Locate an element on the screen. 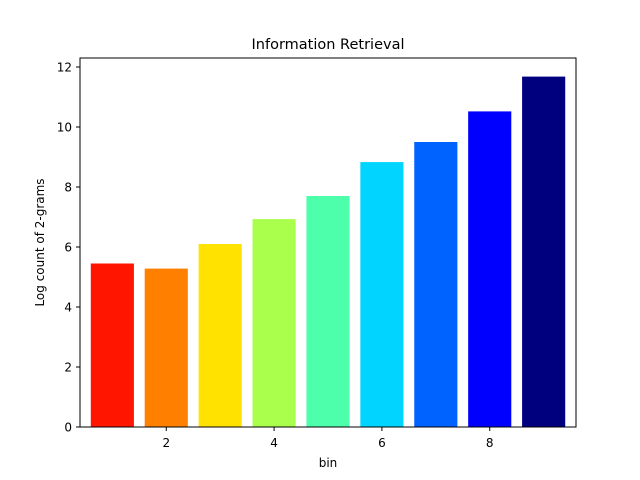 Image resolution: width=640 pixels, height=480 pixels. x-axis-ticks: 2 4 6 8 is located at coordinates (328, 438).